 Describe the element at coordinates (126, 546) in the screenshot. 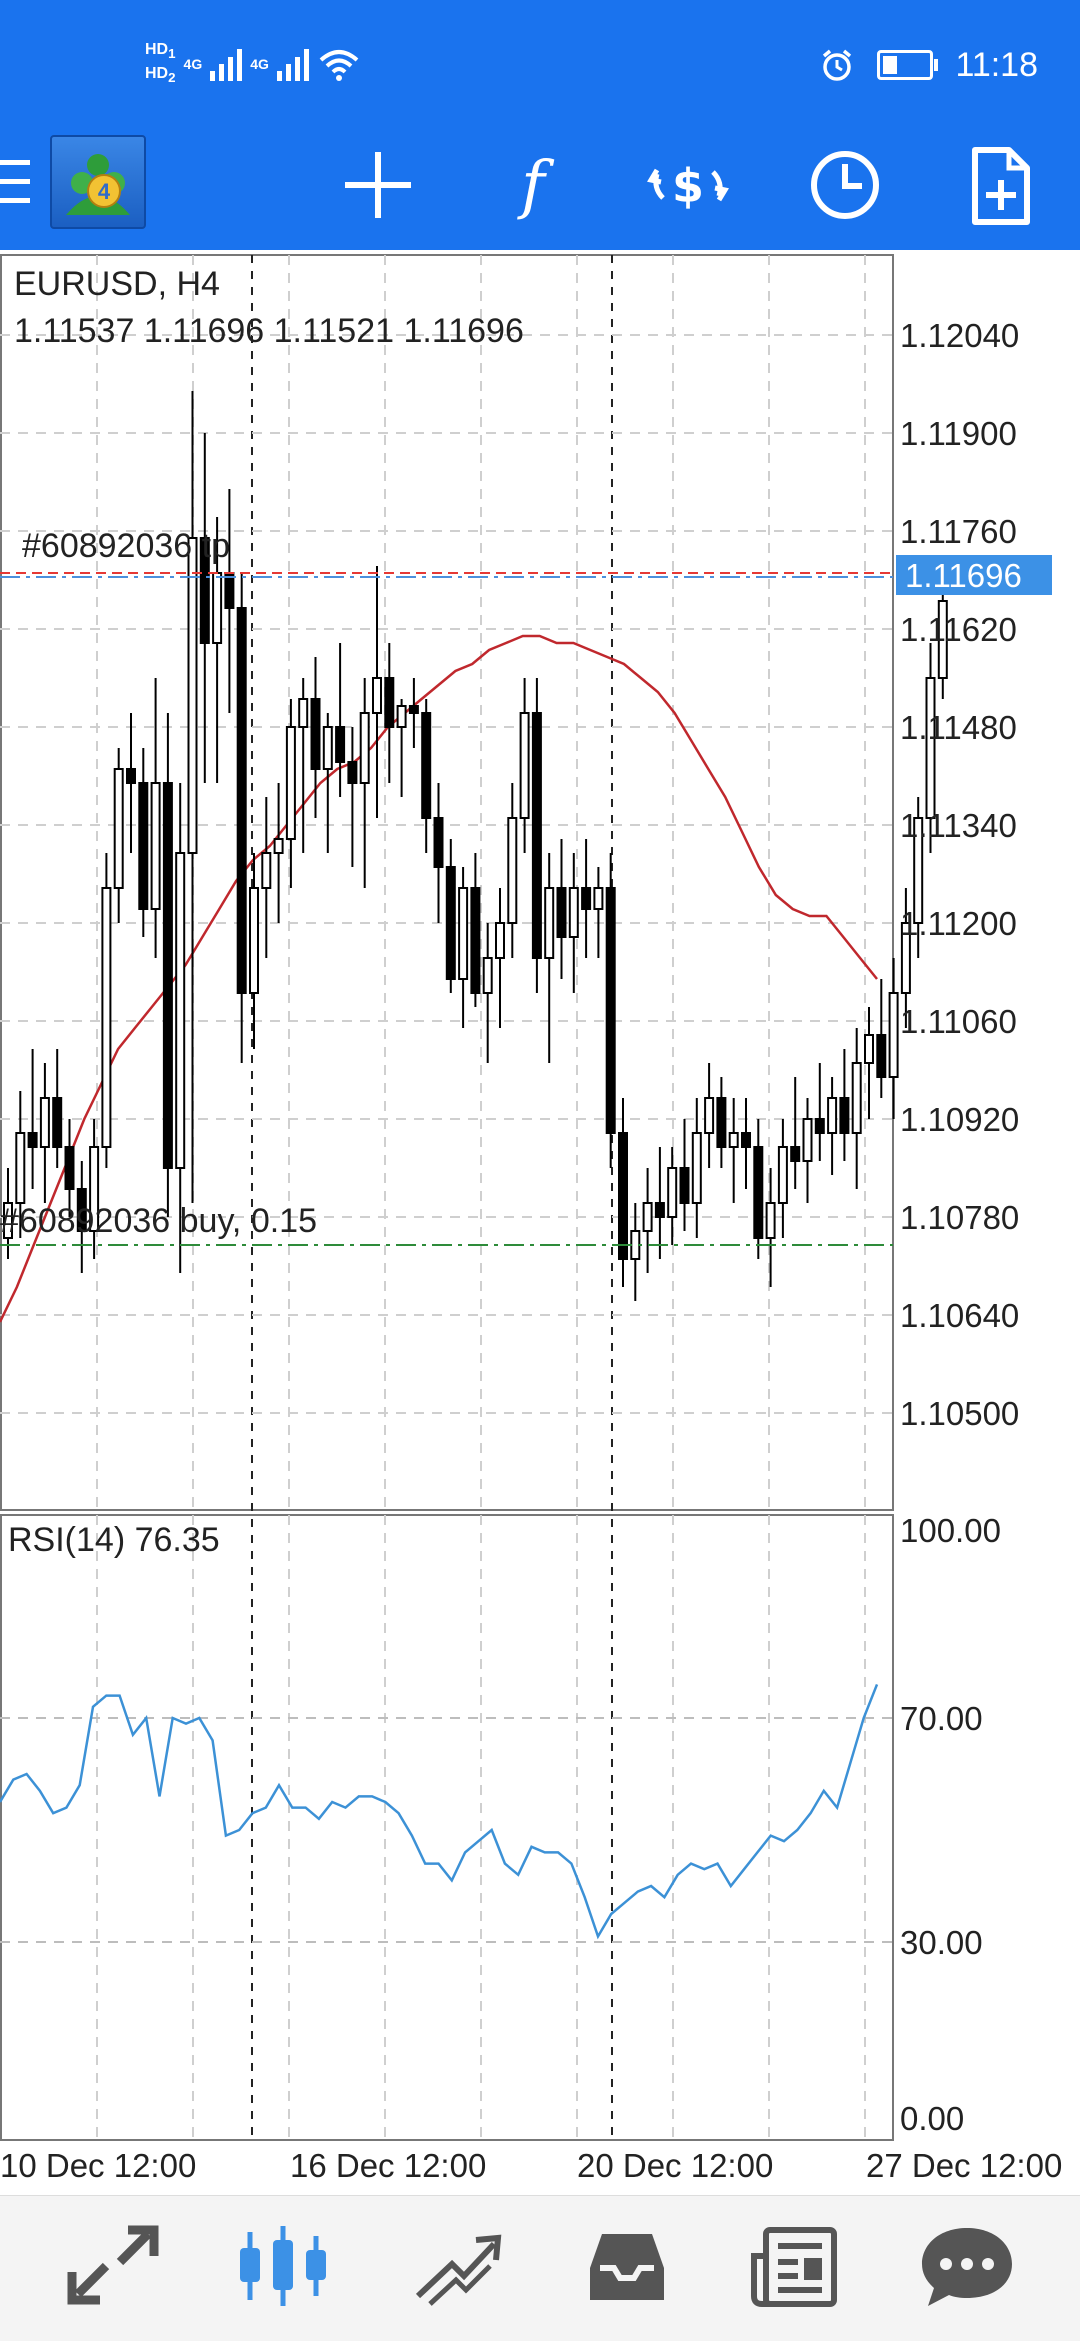

I see `tp-line-label: #60892036 tp` at that location.